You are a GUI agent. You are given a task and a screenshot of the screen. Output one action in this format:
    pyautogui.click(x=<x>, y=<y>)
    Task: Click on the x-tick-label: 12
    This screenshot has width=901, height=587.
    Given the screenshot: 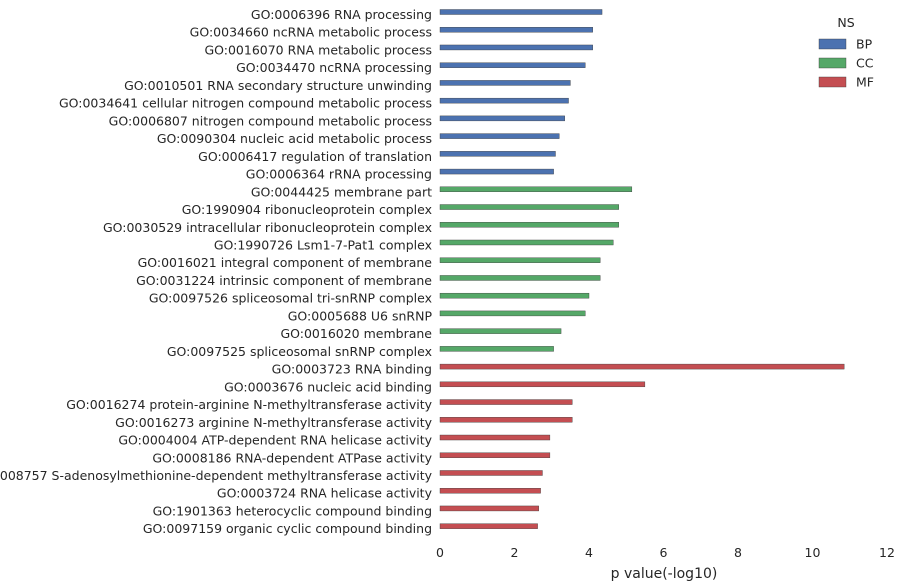 What is the action you would take?
    pyautogui.click(x=887, y=552)
    